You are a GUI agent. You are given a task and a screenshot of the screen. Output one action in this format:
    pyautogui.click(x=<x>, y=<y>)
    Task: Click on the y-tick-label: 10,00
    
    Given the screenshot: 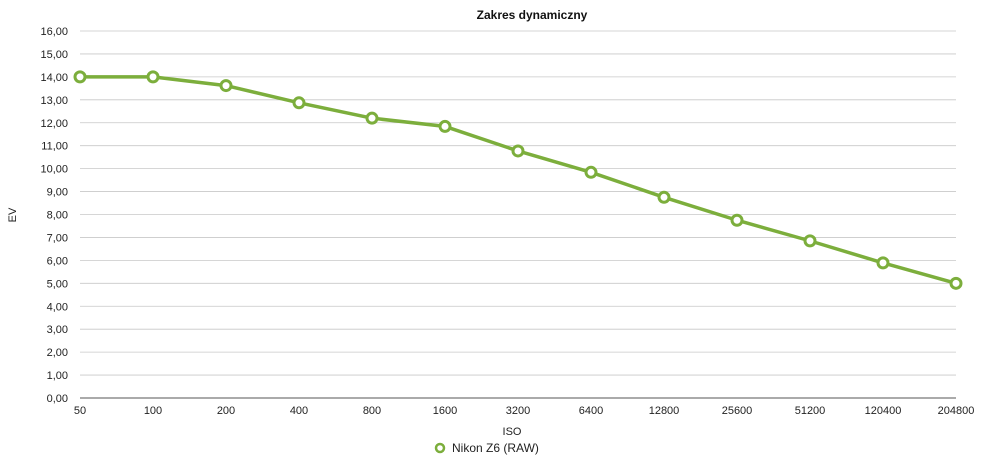 What is the action you would take?
    pyautogui.click(x=54, y=170)
    